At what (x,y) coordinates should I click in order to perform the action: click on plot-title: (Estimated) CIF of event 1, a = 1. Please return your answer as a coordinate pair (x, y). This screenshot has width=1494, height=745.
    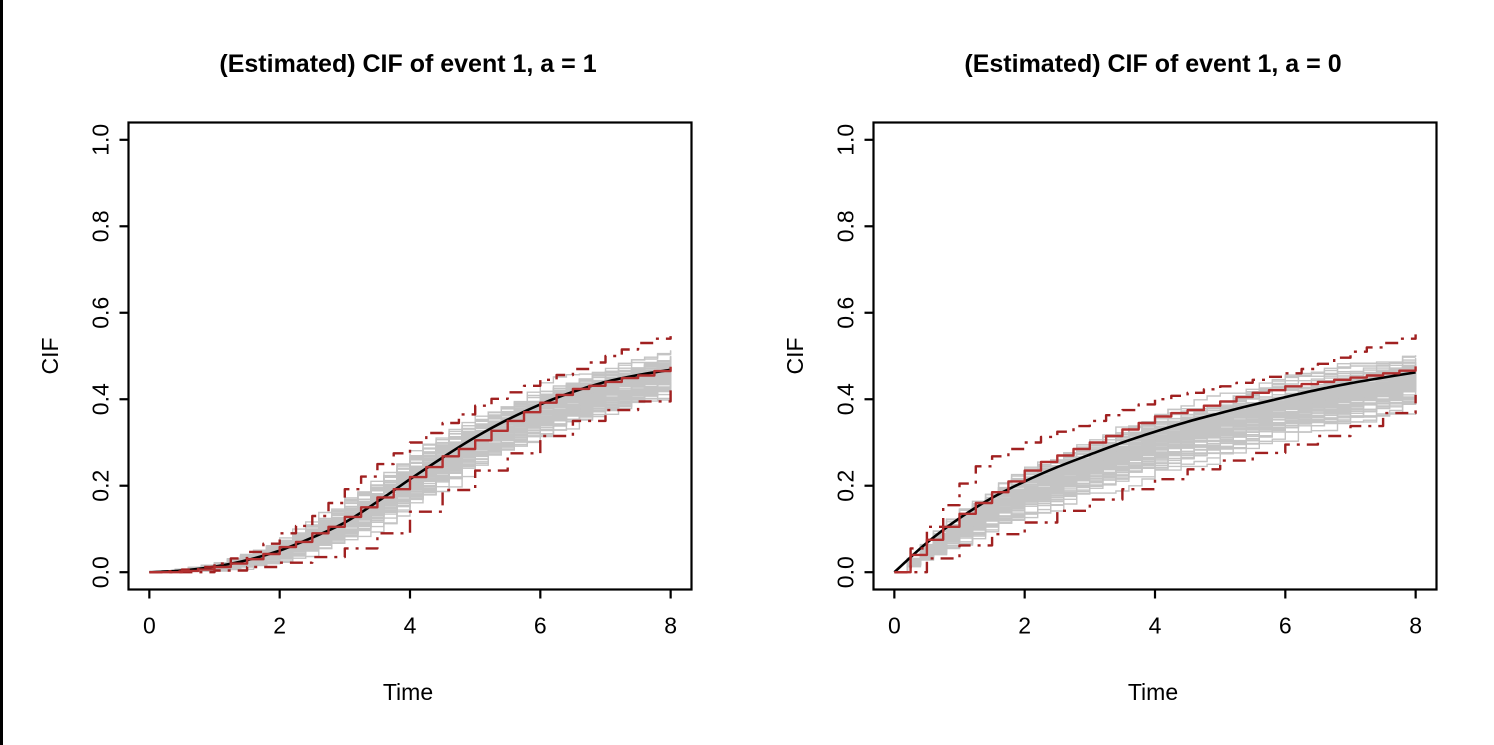
    Looking at the image, I should click on (407, 64).